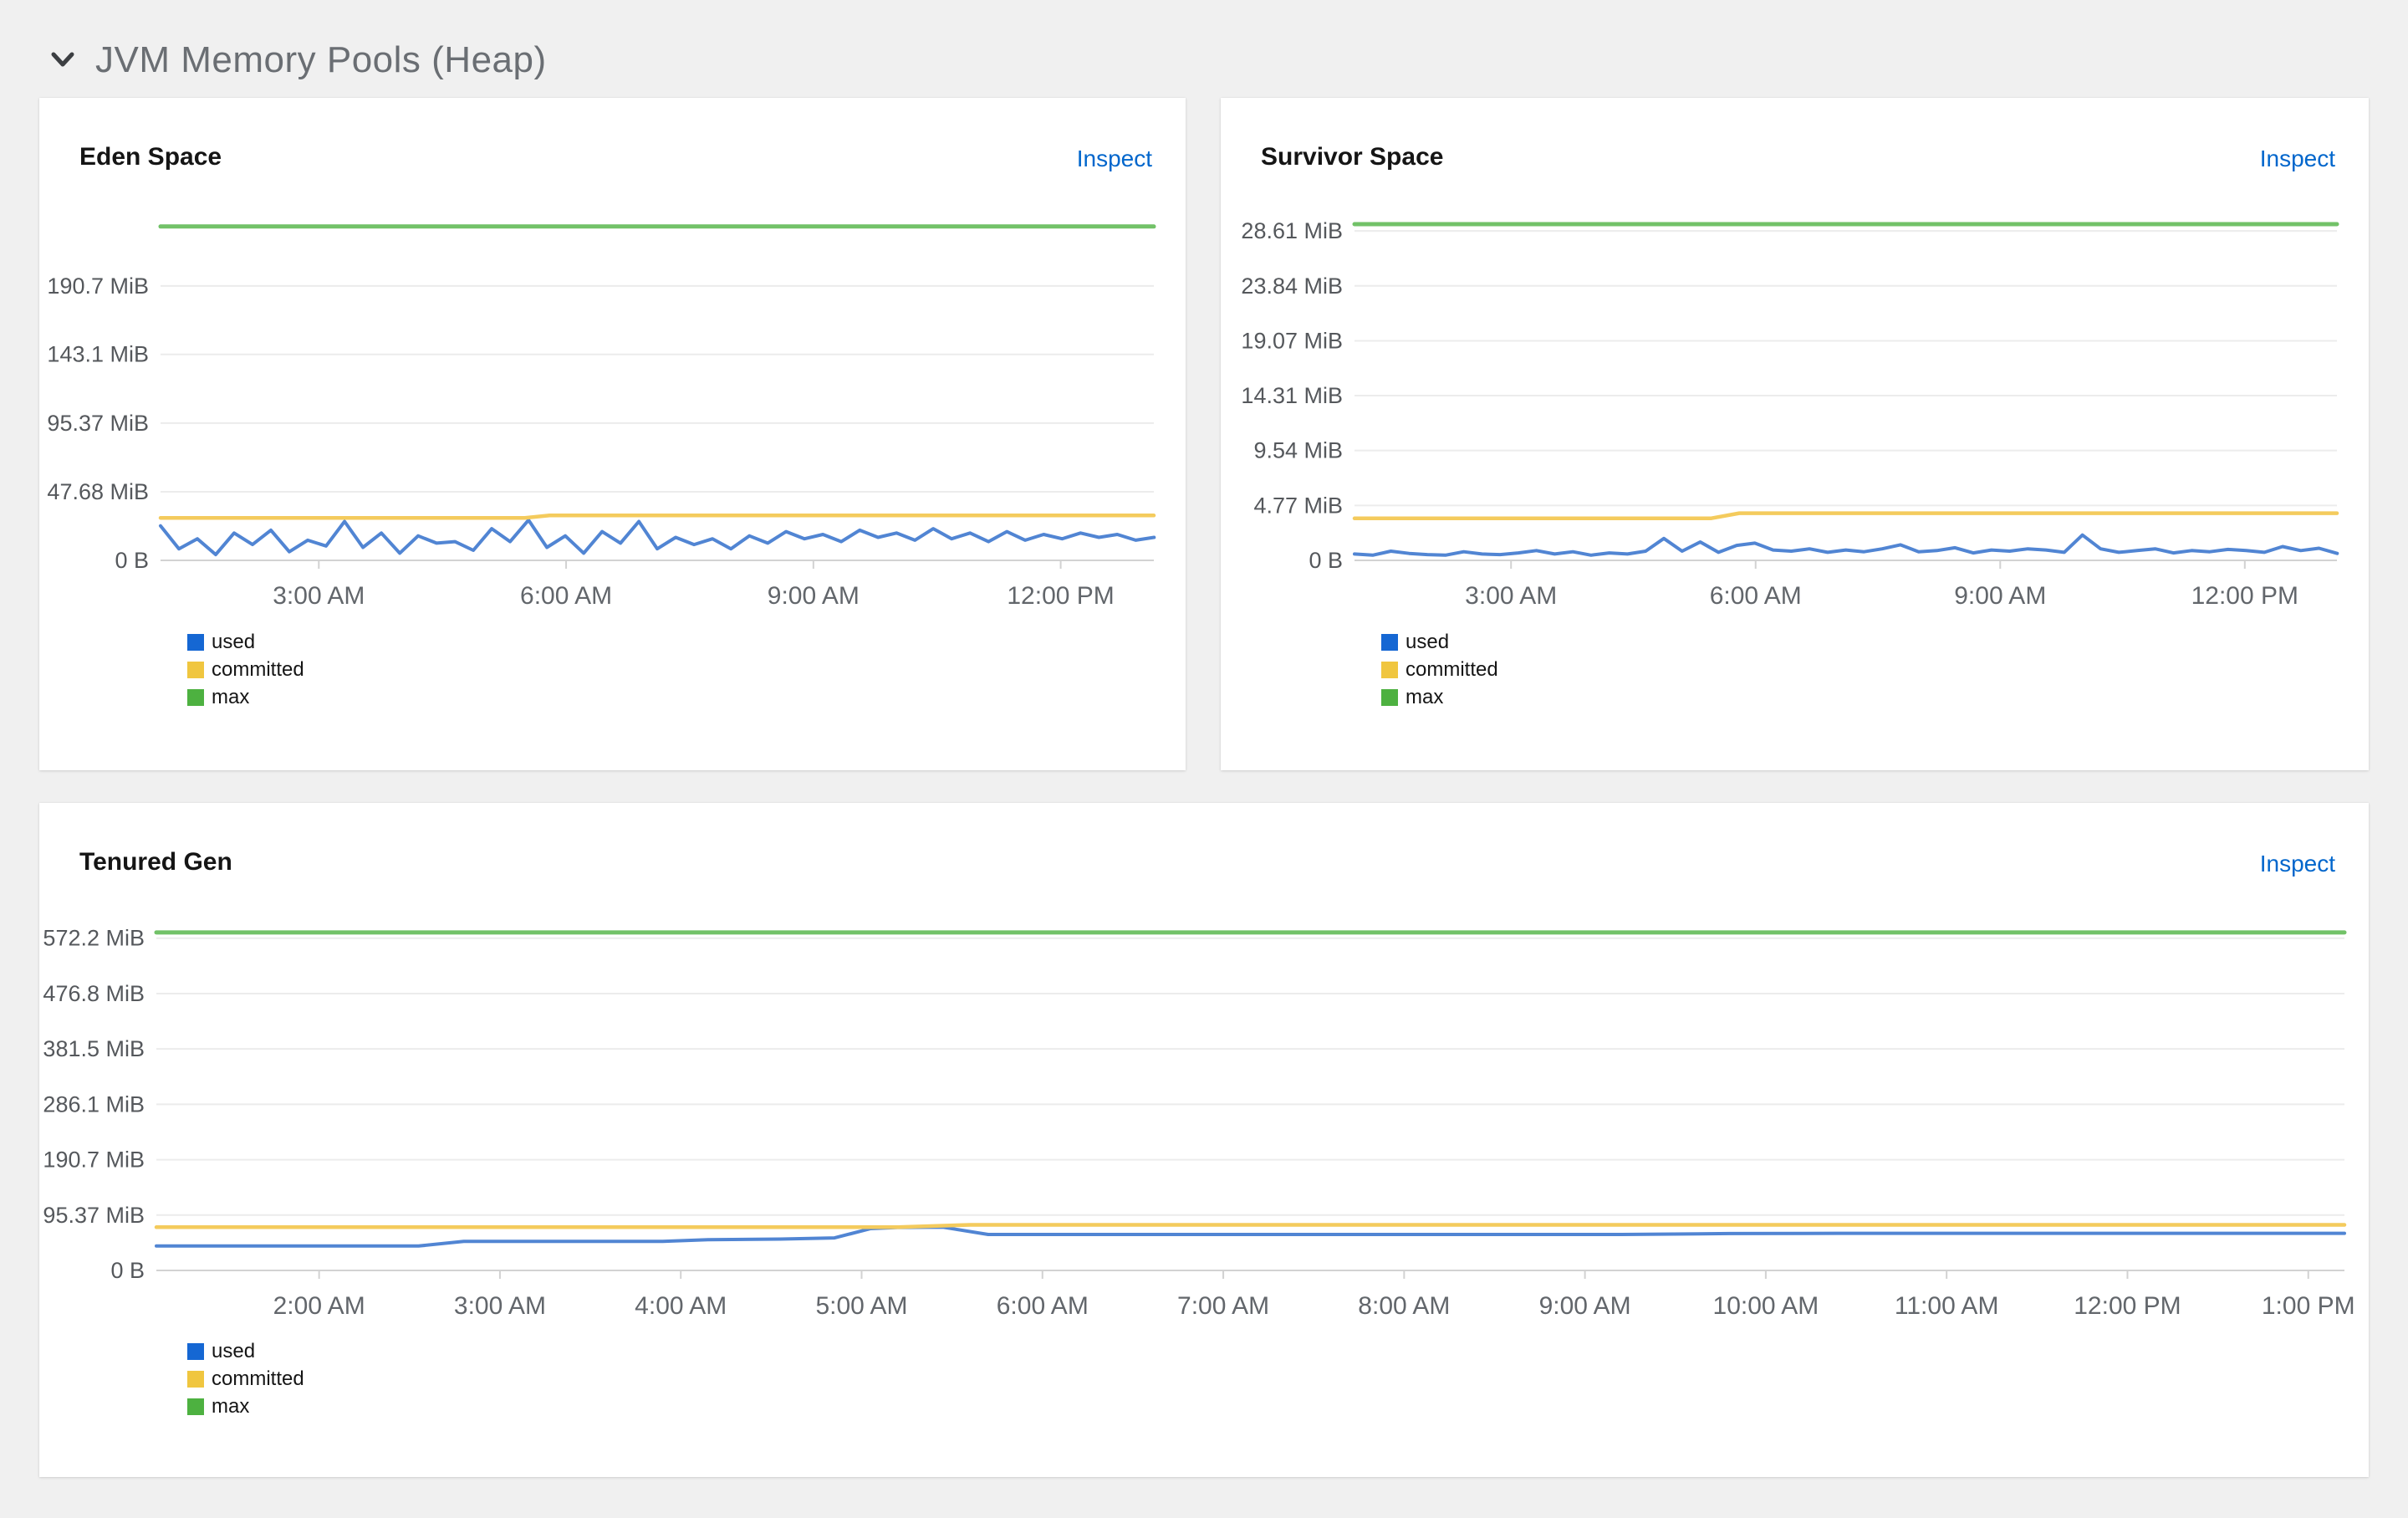 This screenshot has height=1518, width=2408. I want to click on panel-header: Tenured Gen Inspect, so click(1204, 849).